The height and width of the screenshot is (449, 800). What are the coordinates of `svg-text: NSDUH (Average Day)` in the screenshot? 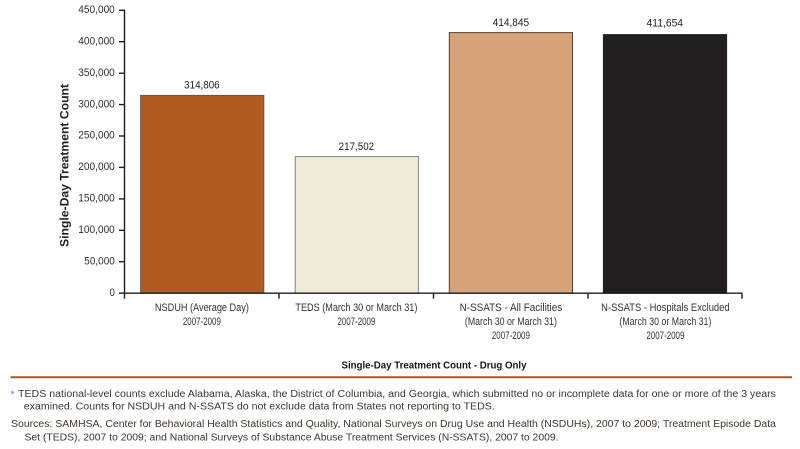 It's located at (202, 308).